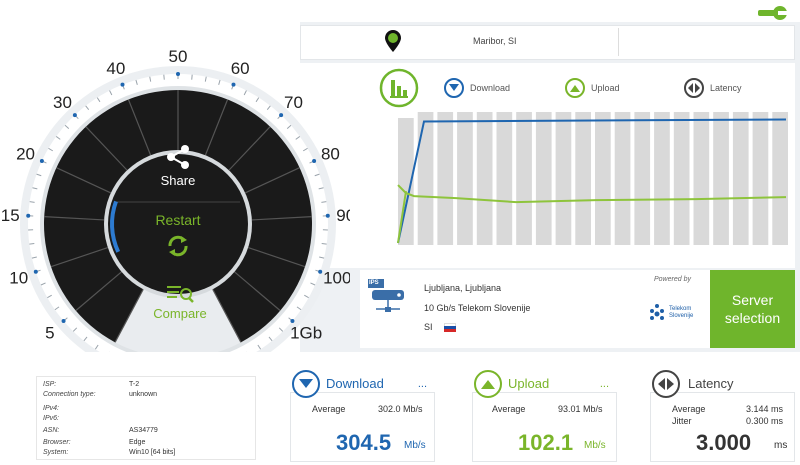 This screenshot has width=800, height=465. Describe the element at coordinates (752, 309) in the screenshot. I see `server-selection-button: Server selection` at that location.